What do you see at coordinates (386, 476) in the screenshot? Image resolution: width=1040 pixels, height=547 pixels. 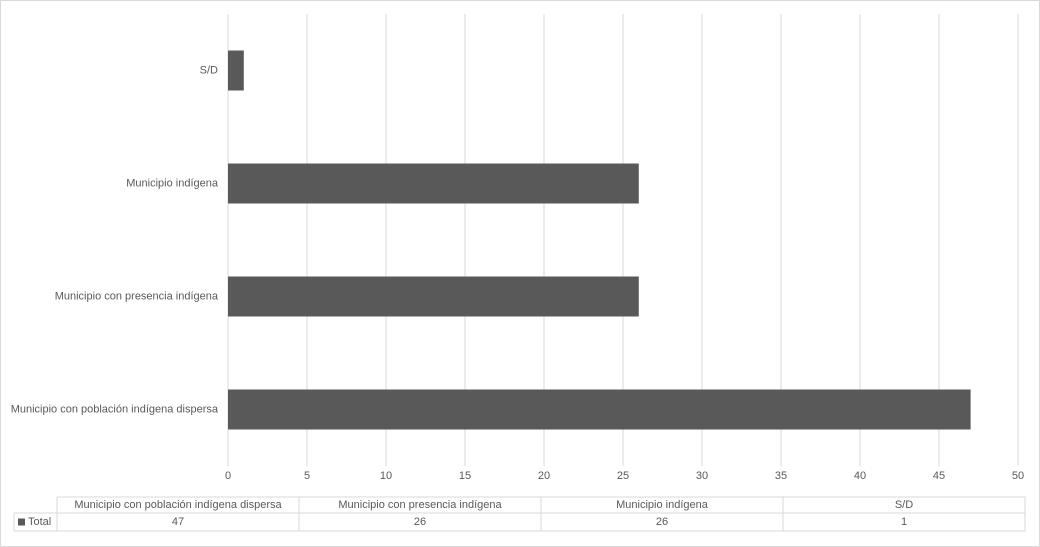 I see `x-tick-label: 10` at bounding box center [386, 476].